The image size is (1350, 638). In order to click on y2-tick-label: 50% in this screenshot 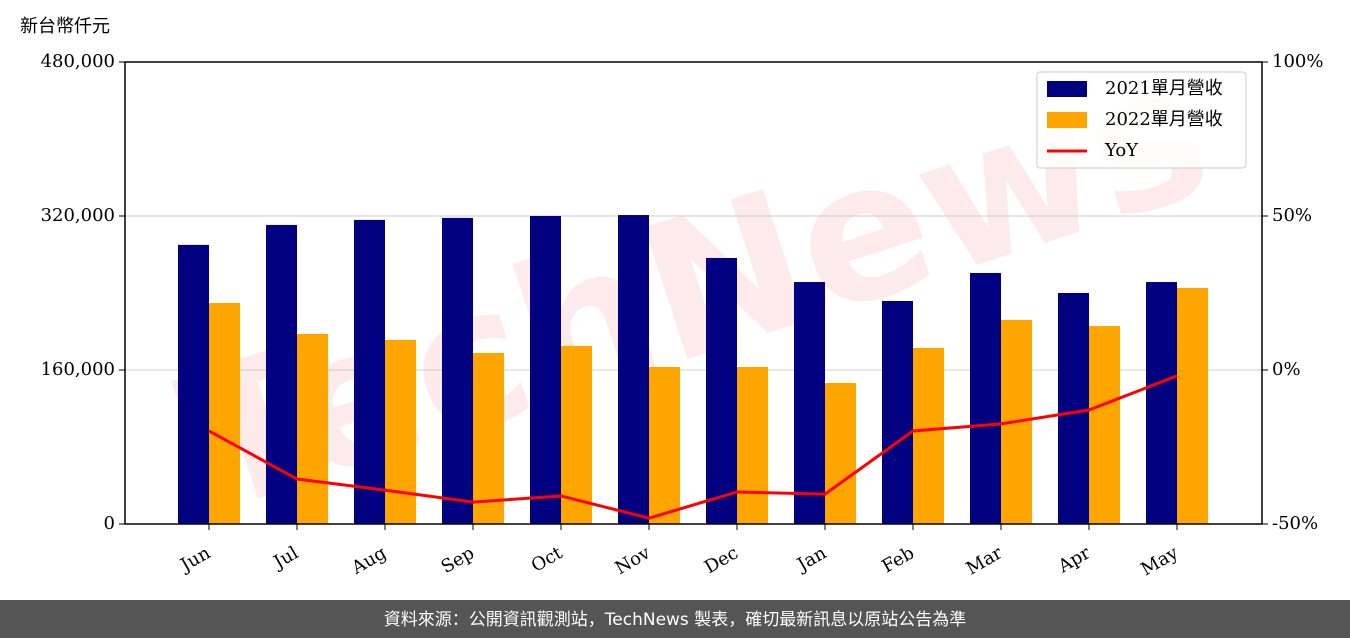, I will do `click(1292, 215)`.